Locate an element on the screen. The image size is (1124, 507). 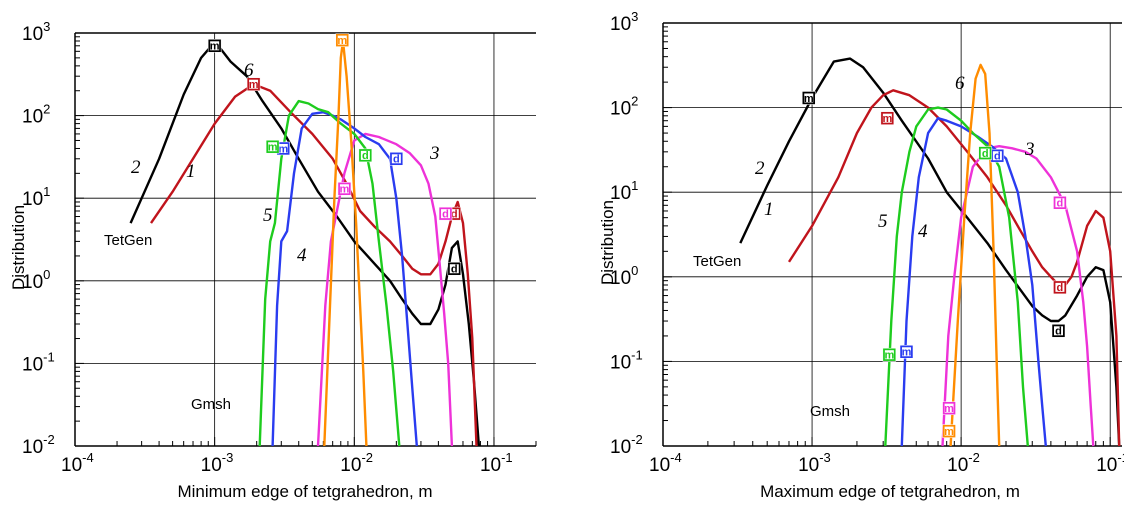
series-1-marker-d: d is located at coordinates (1060, 287).